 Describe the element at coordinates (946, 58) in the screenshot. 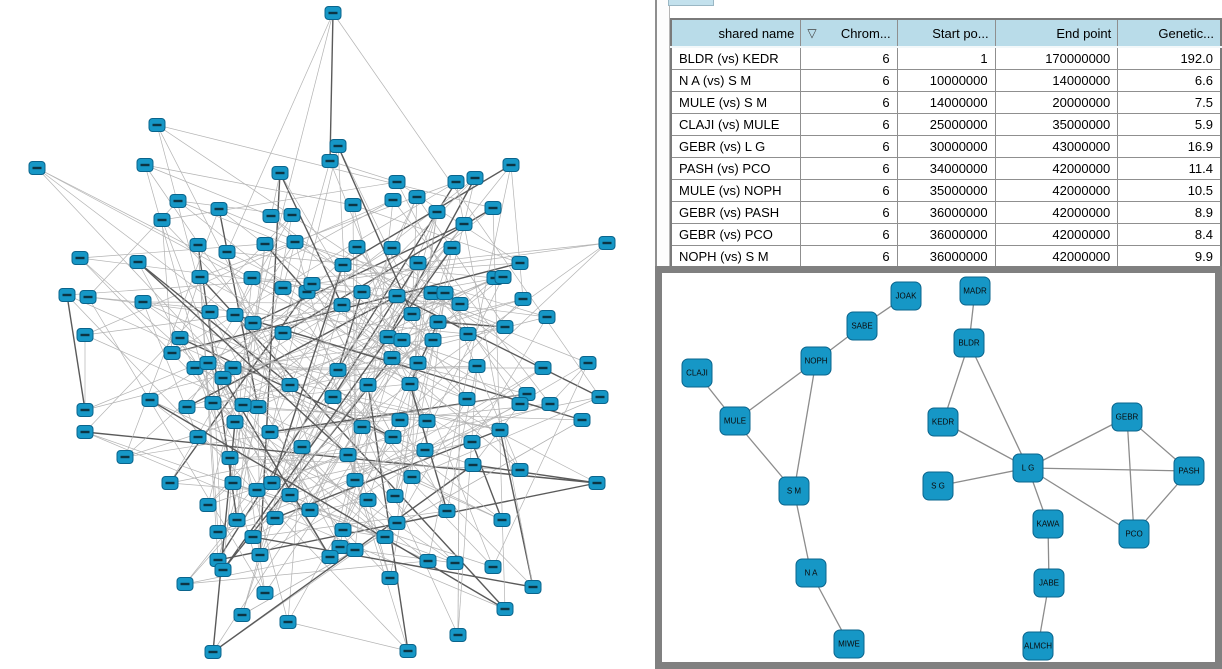

I see `table-row: BLDR (vs) KEDR 6 1 170000000 192.0` at that location.